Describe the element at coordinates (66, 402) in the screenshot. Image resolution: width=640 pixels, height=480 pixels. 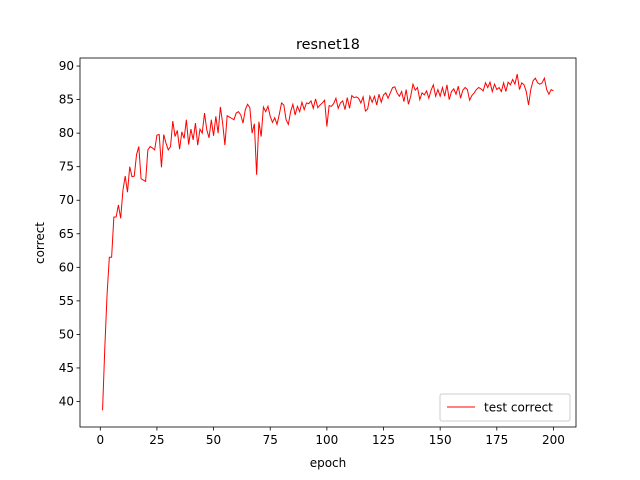
I see `y-tick-label: 40` at that location.